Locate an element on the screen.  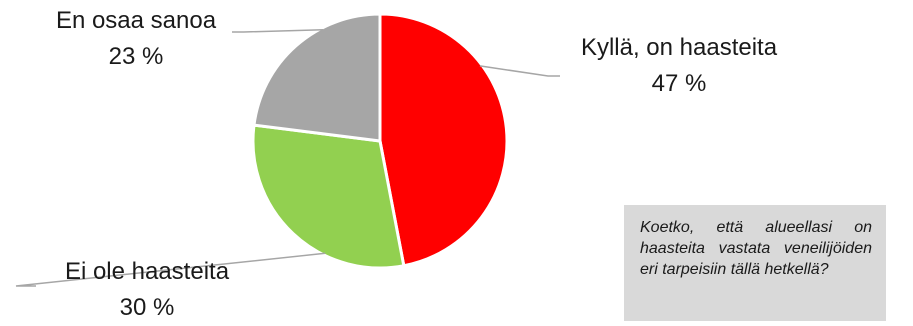
slice-label-en-osaa-name: En osaa sanoa is located at coordinates (136, 20).